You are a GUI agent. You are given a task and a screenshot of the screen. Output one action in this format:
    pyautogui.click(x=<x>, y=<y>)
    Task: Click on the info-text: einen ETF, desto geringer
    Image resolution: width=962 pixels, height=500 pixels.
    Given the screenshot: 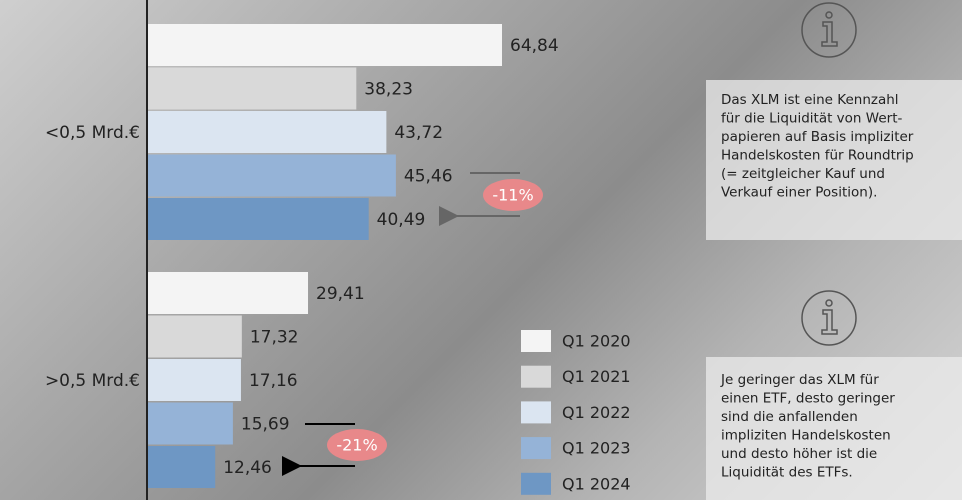 What is the action you would take?
    pyautogui.click(x=808, y=399)
    